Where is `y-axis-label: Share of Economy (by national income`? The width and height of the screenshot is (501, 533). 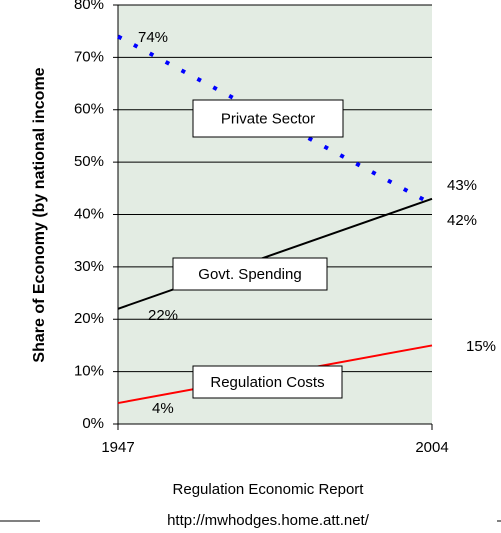 y-axis-label: Share of Economy (by national income is located at coordinates (39, 214).